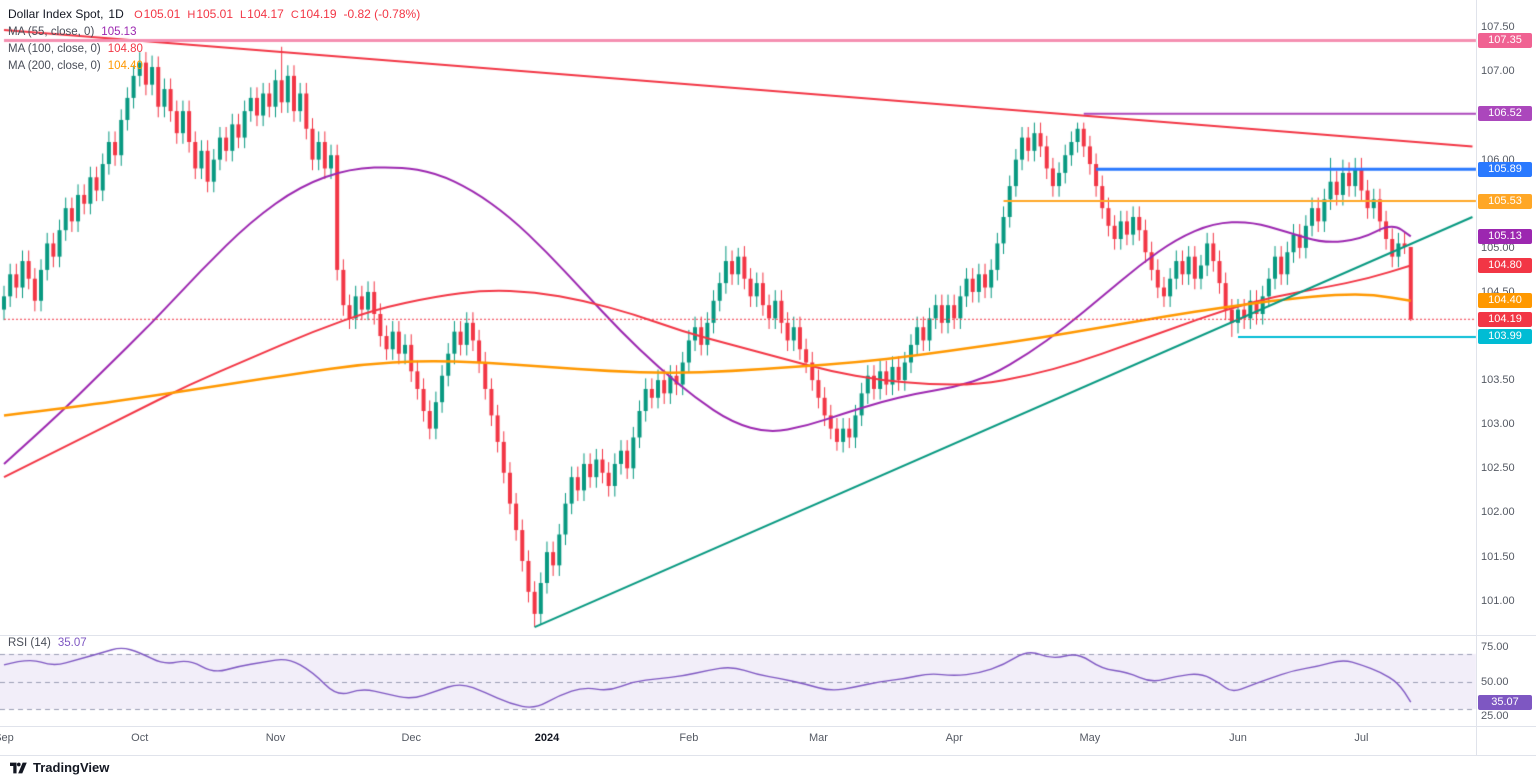 This screenshot has height=779, width=1536. Describe the element at coordinates (1505, 41) in the screenshot. I see `price-badge-107.35: 107.35` at that location.